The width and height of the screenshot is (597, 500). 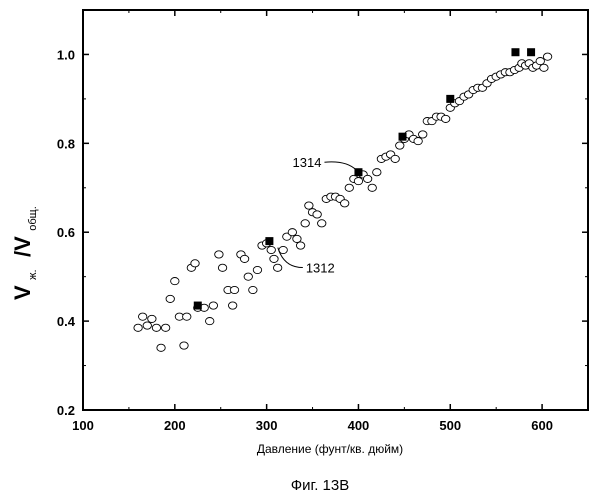 I want to click on y-label-sub-1: ж., so click(x=33, y=274).